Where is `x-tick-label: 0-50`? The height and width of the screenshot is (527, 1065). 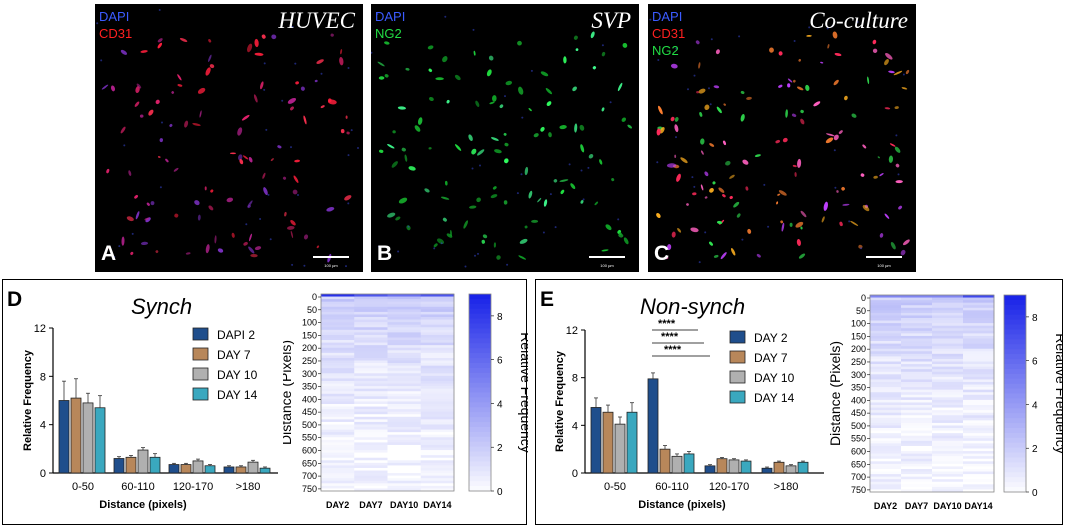 x-tick-label: 0-50 is located at coordinates (83, 487).